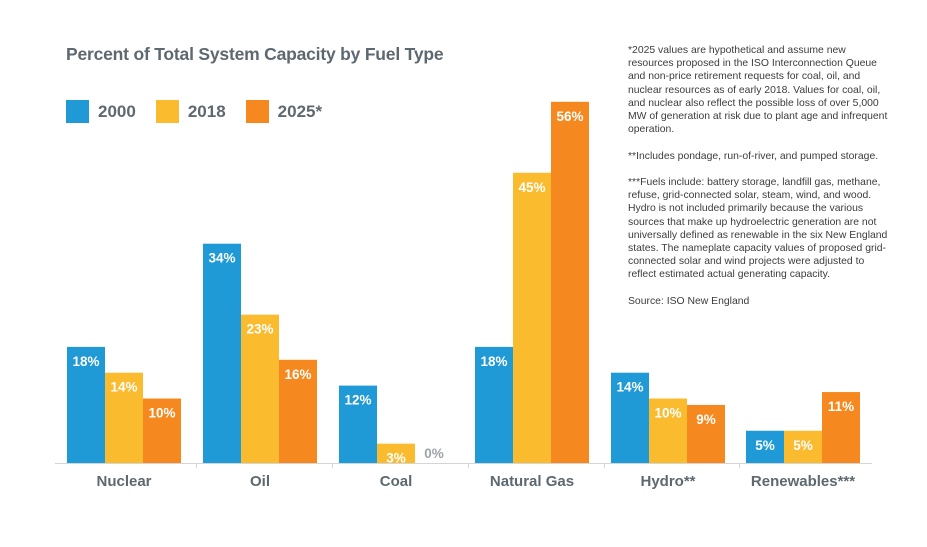 This screenshot has width=927, height=547. Describe the element at coordinates (532, 317) in the screenshot. I see `bar-natural-gas-2018` at that location.